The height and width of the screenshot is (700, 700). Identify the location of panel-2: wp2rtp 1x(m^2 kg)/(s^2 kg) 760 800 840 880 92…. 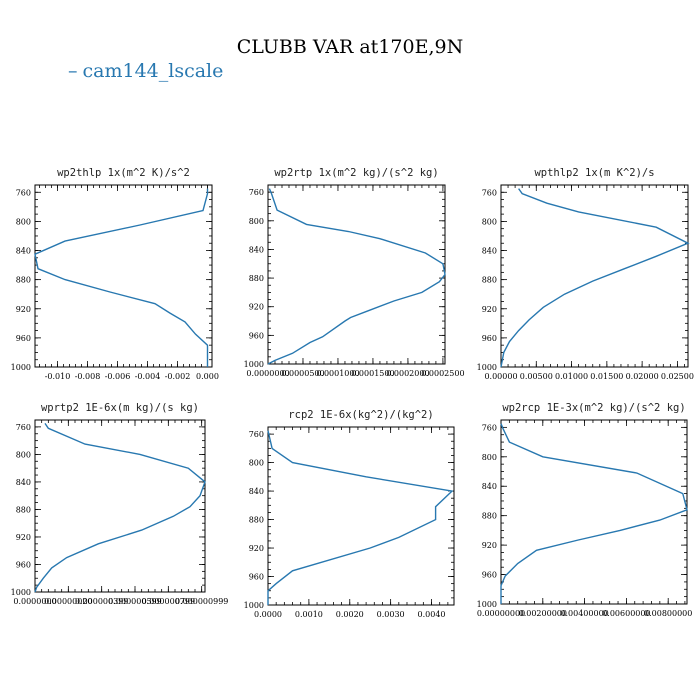
(354, 272).